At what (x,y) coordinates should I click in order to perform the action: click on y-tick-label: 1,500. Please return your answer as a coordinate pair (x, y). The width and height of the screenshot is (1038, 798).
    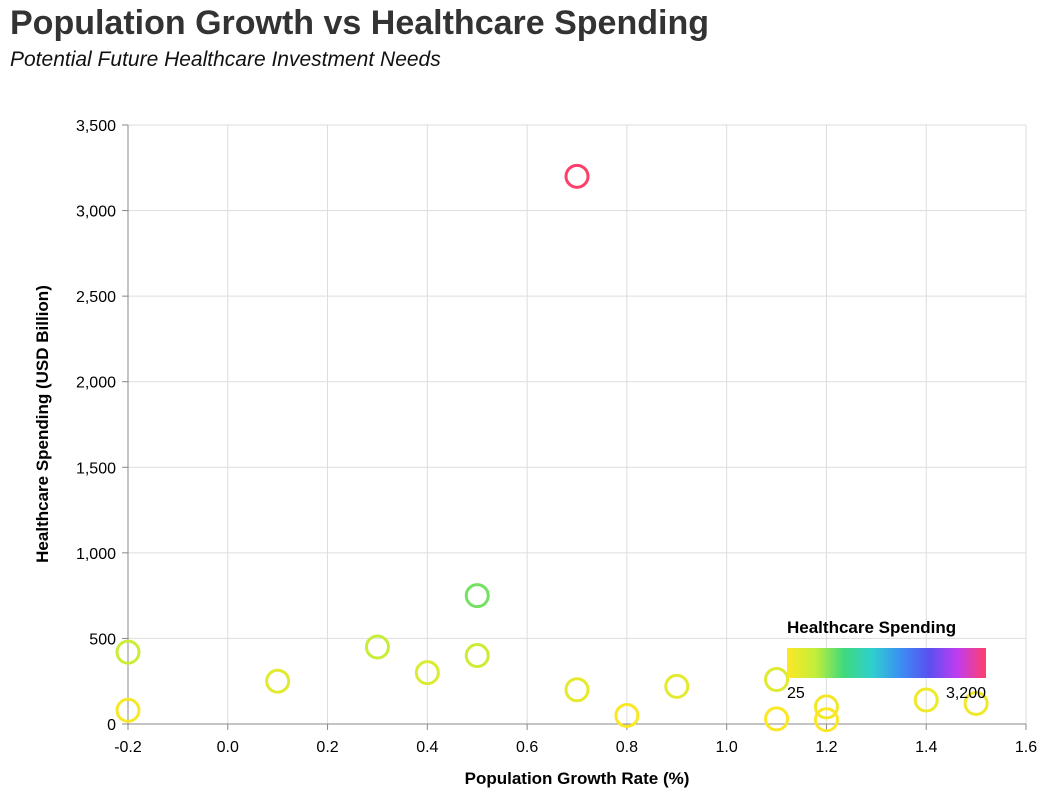
    Looking at the image, I should click on (96, 468).